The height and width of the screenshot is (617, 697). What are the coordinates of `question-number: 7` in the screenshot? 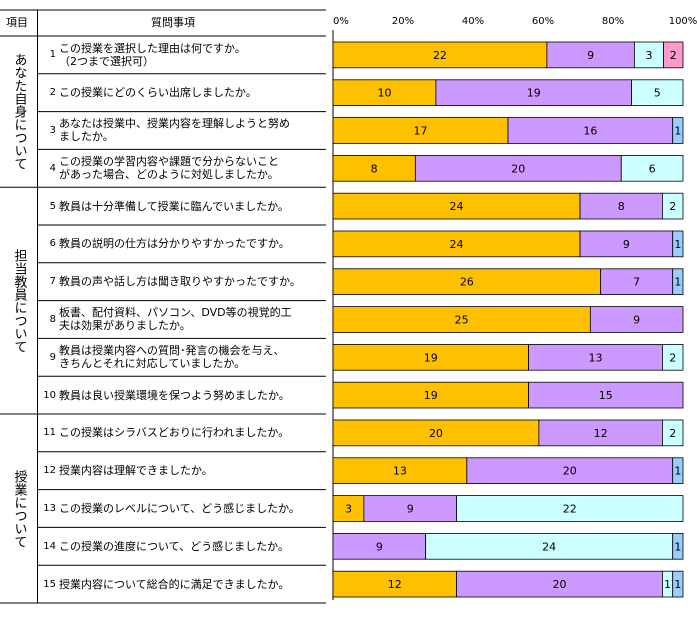 It's located at (52, 282).